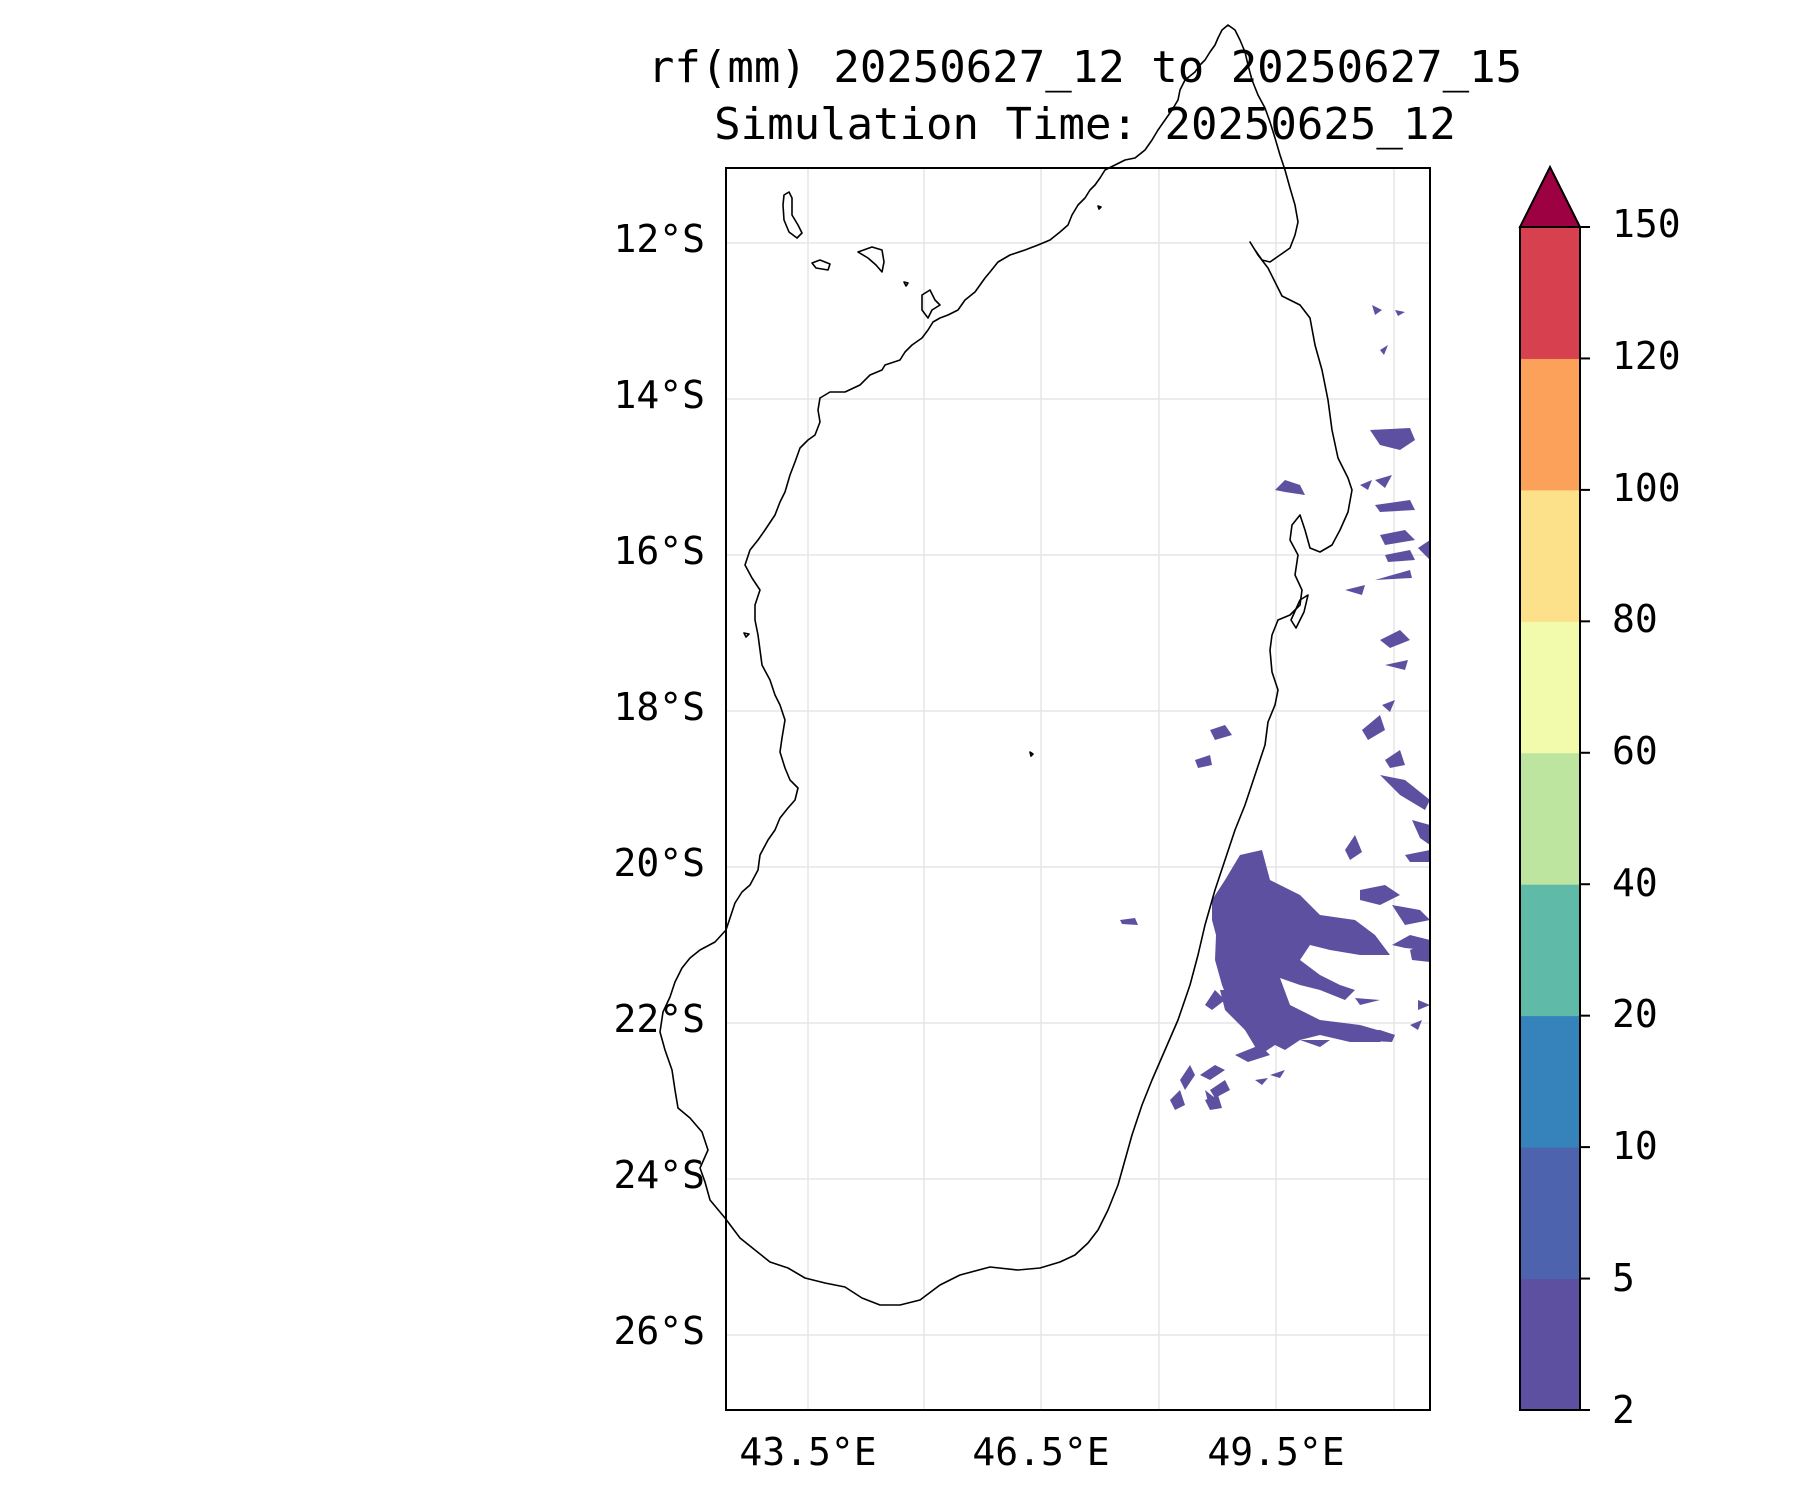 The width and height of the screenshot is (1800, 1500). What do you see at coordinates (1275, 707) in the screenshot?
I see `precip-patches` at bounding box center [1275, 707].